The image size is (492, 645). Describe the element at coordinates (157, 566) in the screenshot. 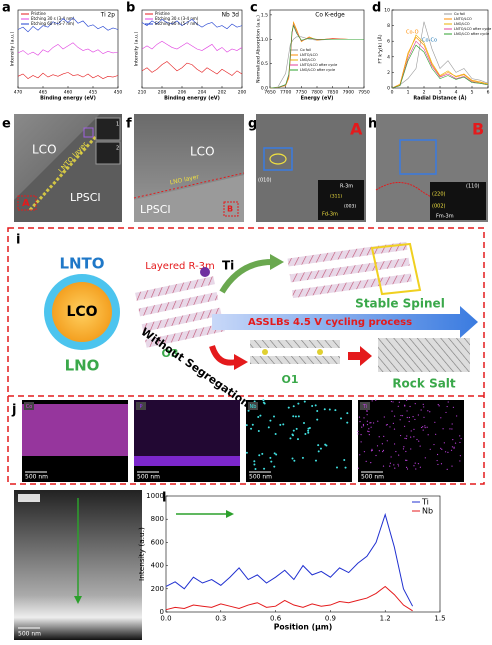

I see `y-tick-label: 400` at that location.